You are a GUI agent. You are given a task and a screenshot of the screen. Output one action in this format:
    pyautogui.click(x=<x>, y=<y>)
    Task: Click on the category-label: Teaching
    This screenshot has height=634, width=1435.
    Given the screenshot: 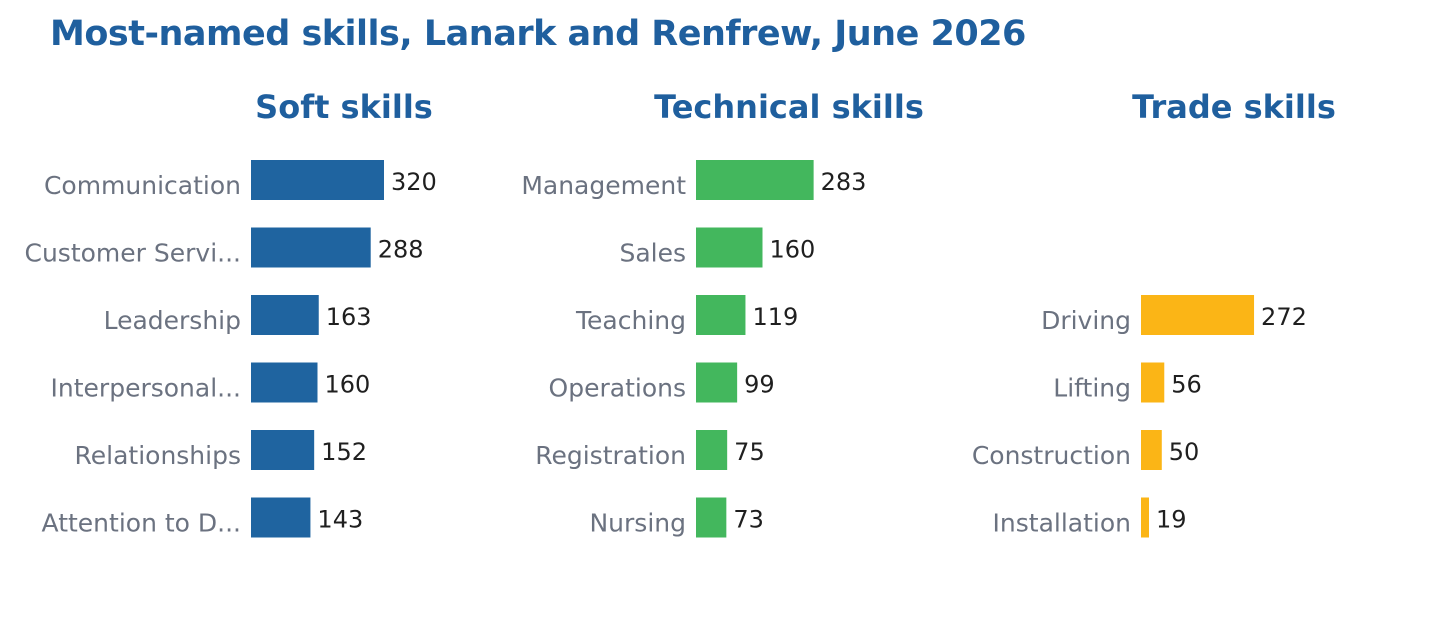 What is the action you would take?
    pyautogui.click(x=630, y=320)
    